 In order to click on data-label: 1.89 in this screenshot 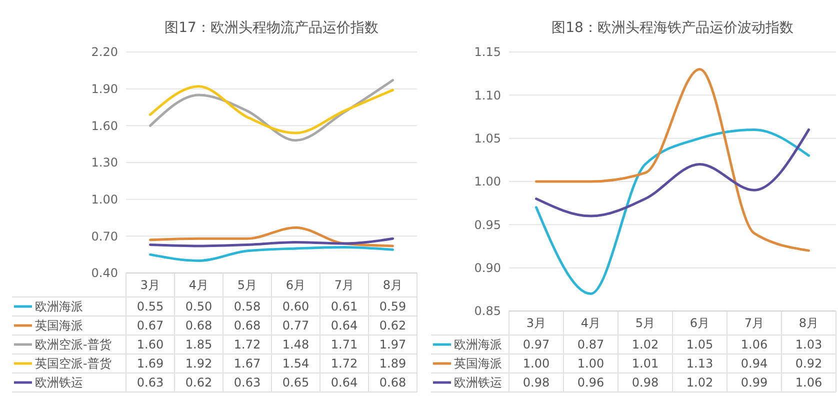, I will do `click(392, 363)`.